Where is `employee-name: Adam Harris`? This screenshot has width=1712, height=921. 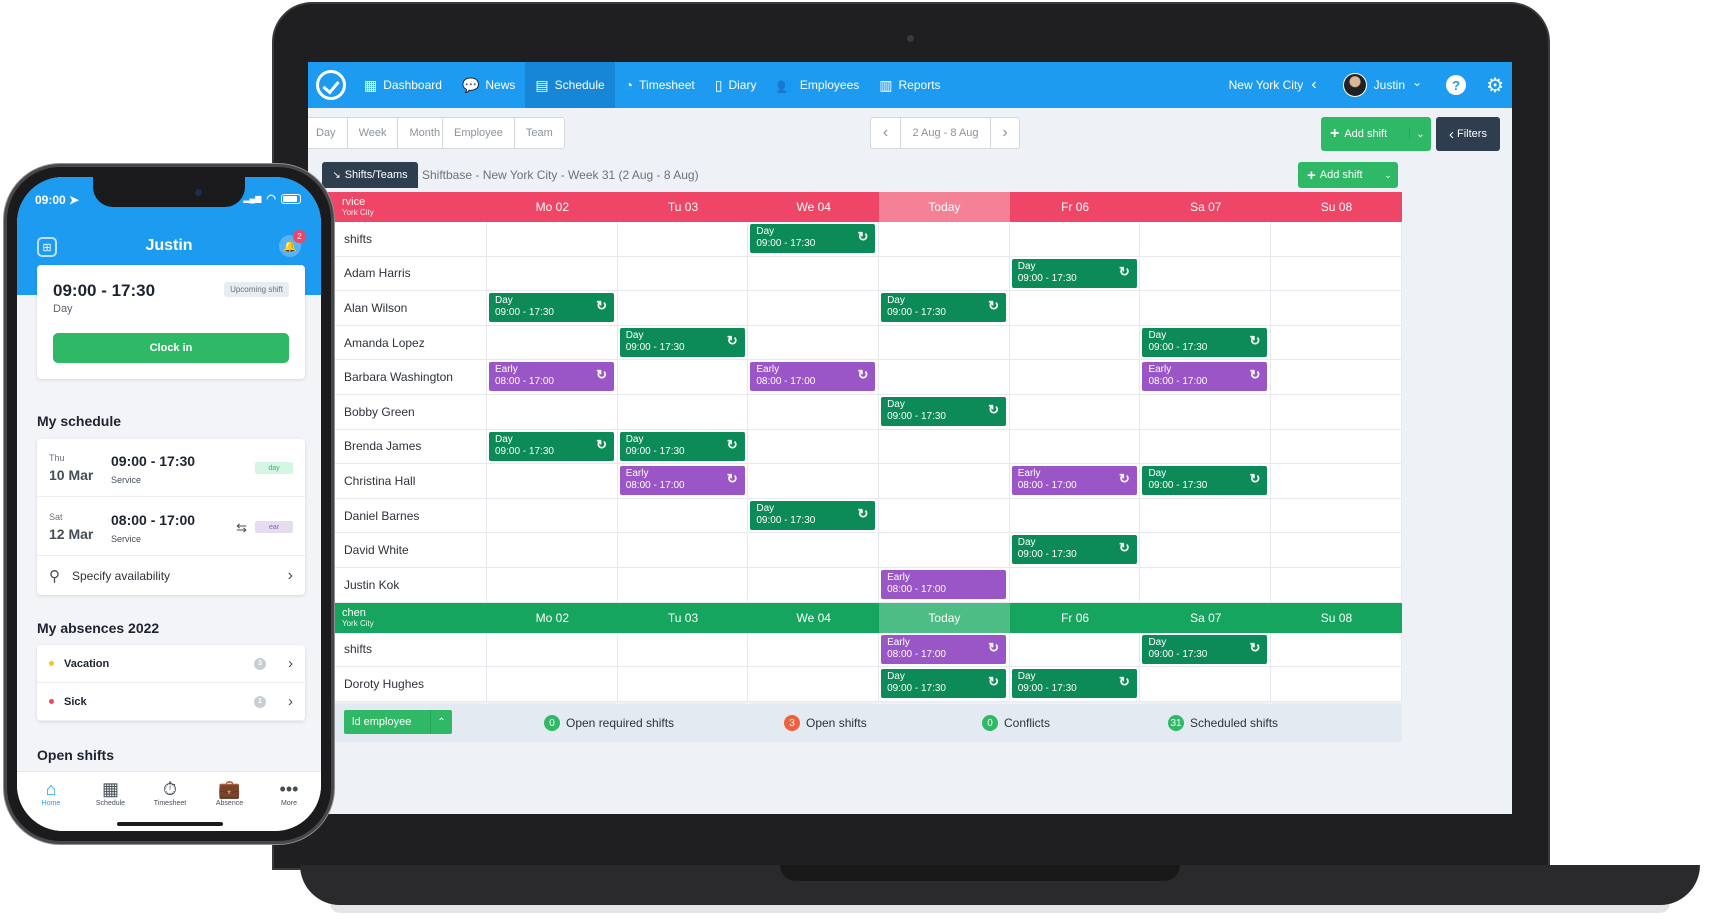
employee-name: Adam Harris is located at coordinates (404, 273).